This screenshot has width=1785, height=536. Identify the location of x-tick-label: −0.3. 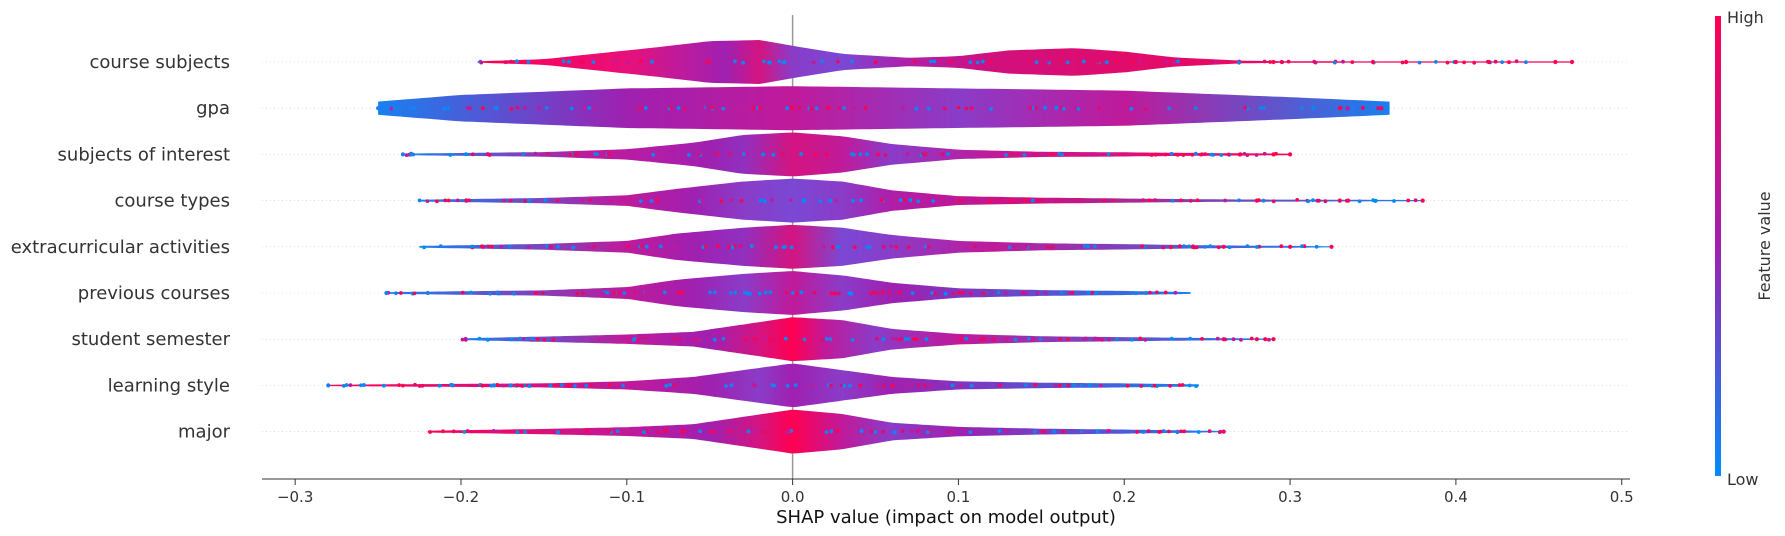
(295, 497).